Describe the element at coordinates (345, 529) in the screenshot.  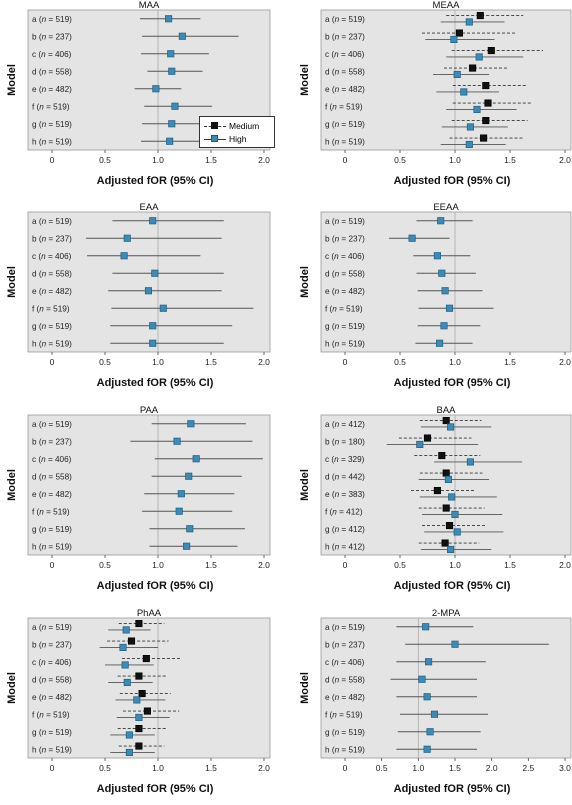
I see `row-label: g (n = 412)` at that location.